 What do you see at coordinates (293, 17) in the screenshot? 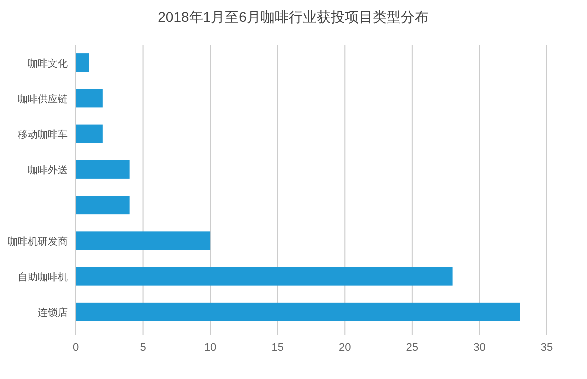
I see `chart-title: 2018年1月至6月咖啡行业获投项目类型分布` at bounding box center [293, 17].